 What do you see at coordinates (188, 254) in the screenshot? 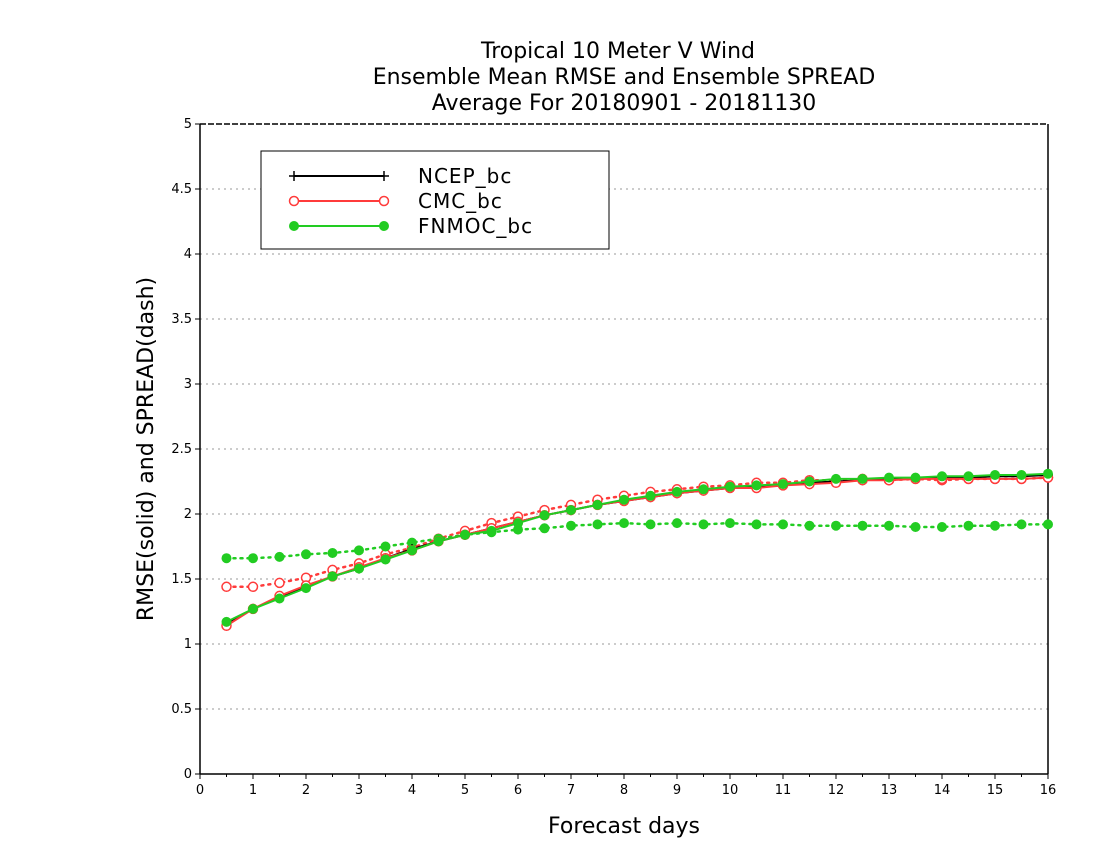
I see `y-tick-label-8: 4` at bounding box center [188, 254].